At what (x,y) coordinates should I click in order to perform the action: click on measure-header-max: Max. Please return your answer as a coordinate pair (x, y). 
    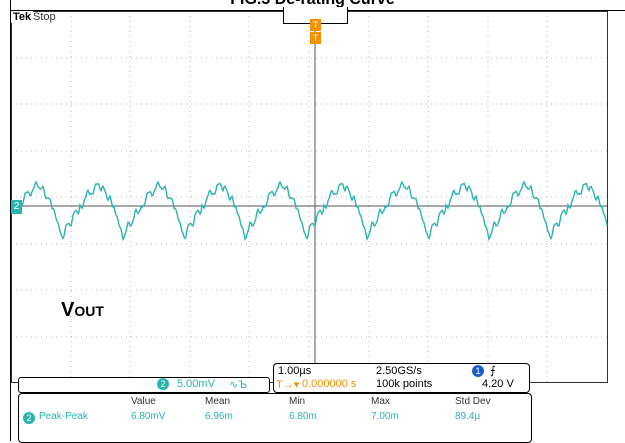
    Looking at the image, I should click on (380, 401).